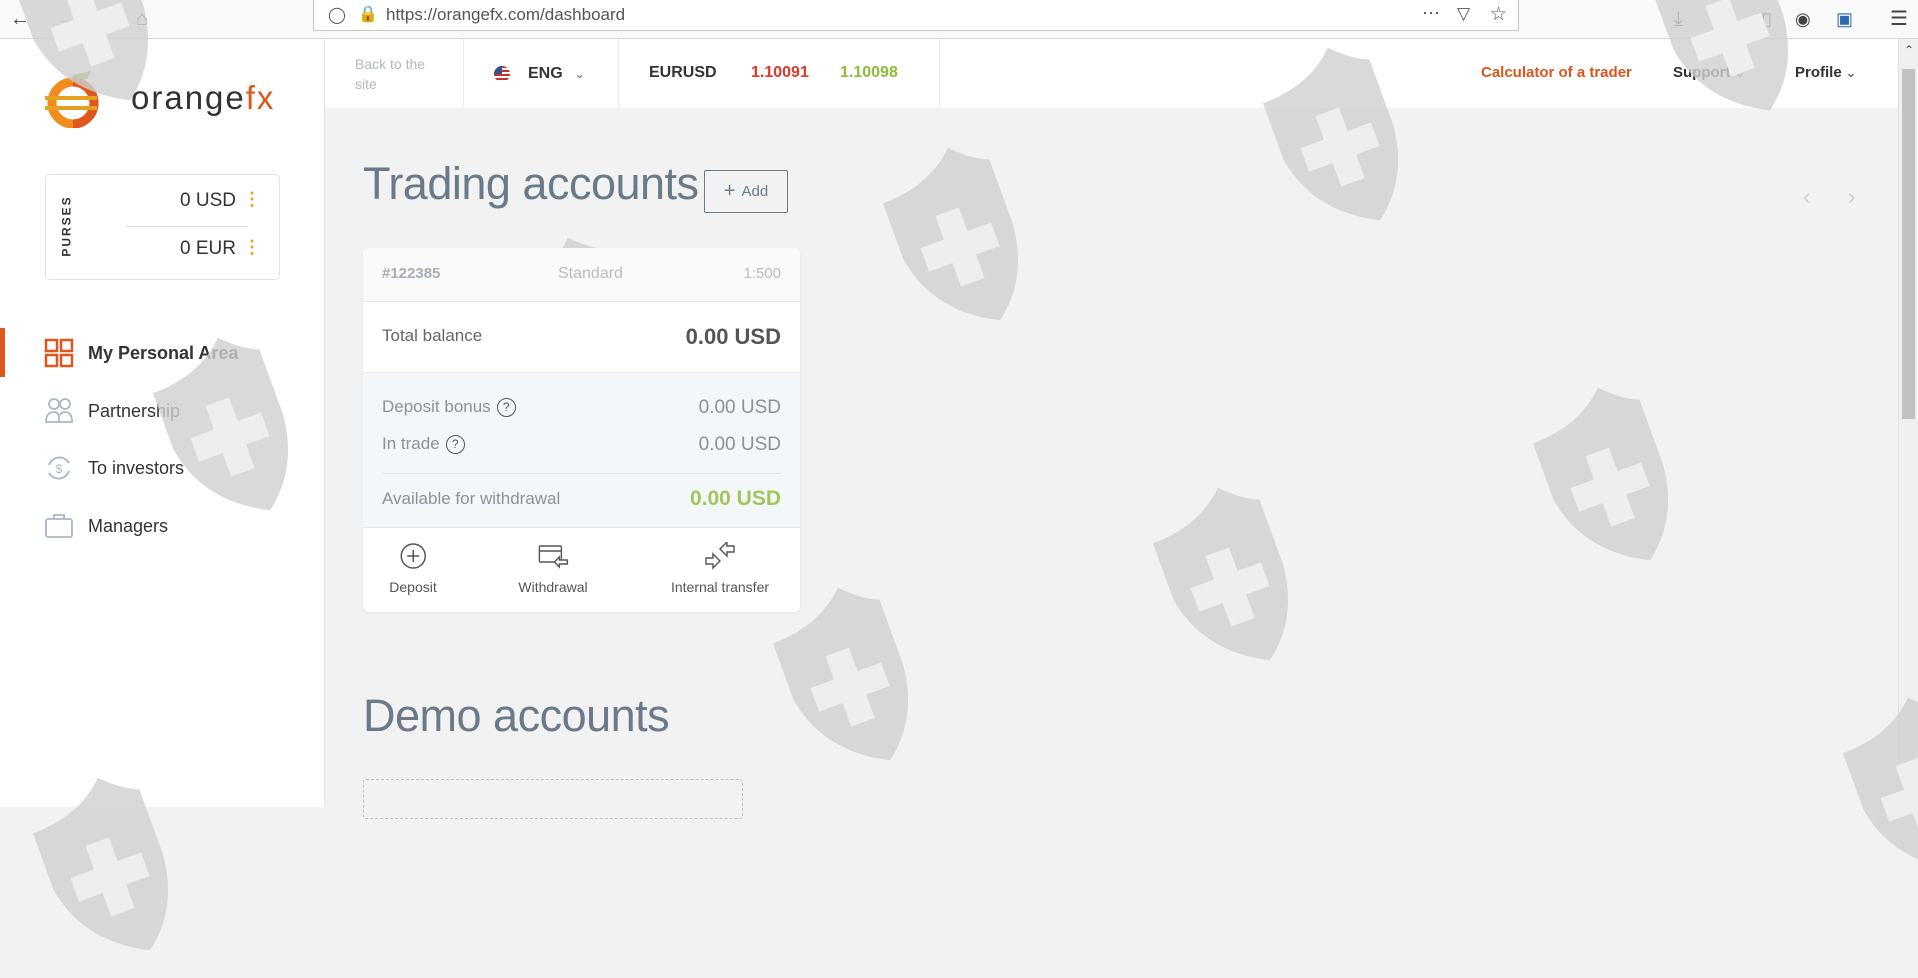 The height and width of the screenshot is (978, 1918). Describe the element at coordinates (134, 410) in the screenshot. I see `sidebar-item-label: Partnership` at that location.